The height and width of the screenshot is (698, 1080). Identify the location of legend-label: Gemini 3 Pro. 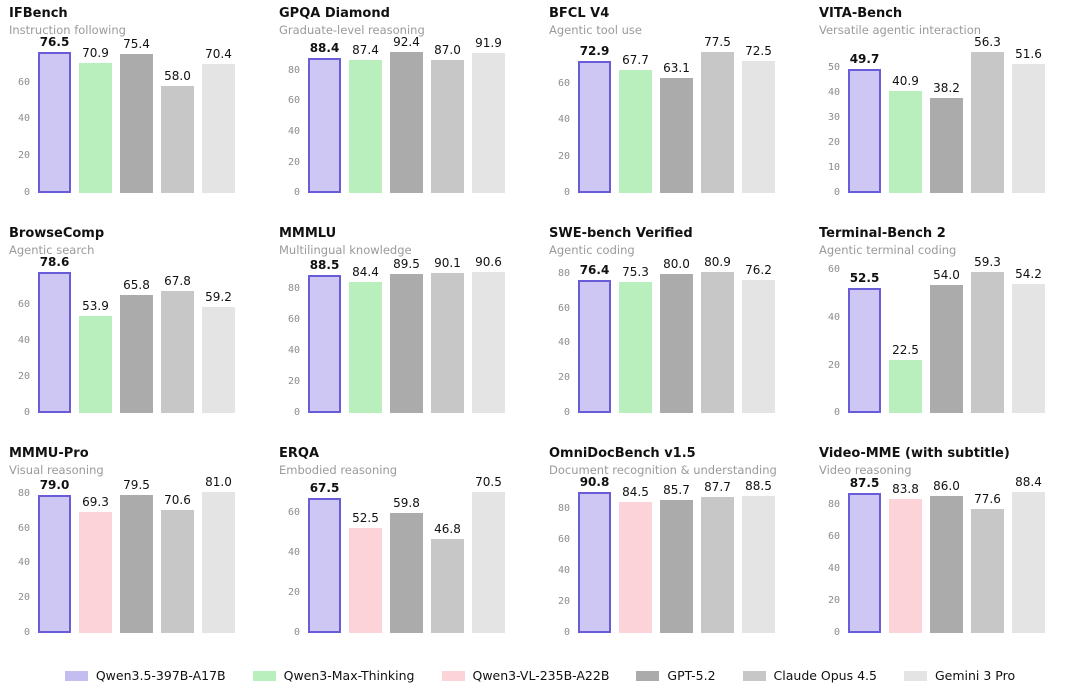
(975, 675).